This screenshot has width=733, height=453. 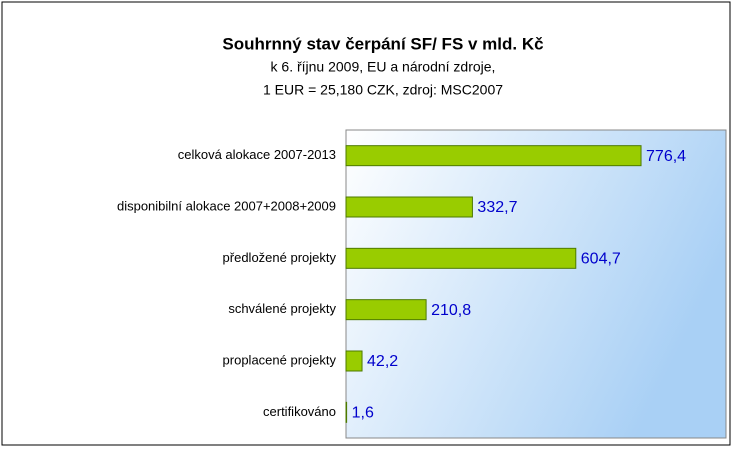 What do you see at coordinates (383, 67) in the screenshot?
I see `chart-subtitle: k 6. říjnu 2009, EU a národní zdroje,` at bounding box center [383, 67].